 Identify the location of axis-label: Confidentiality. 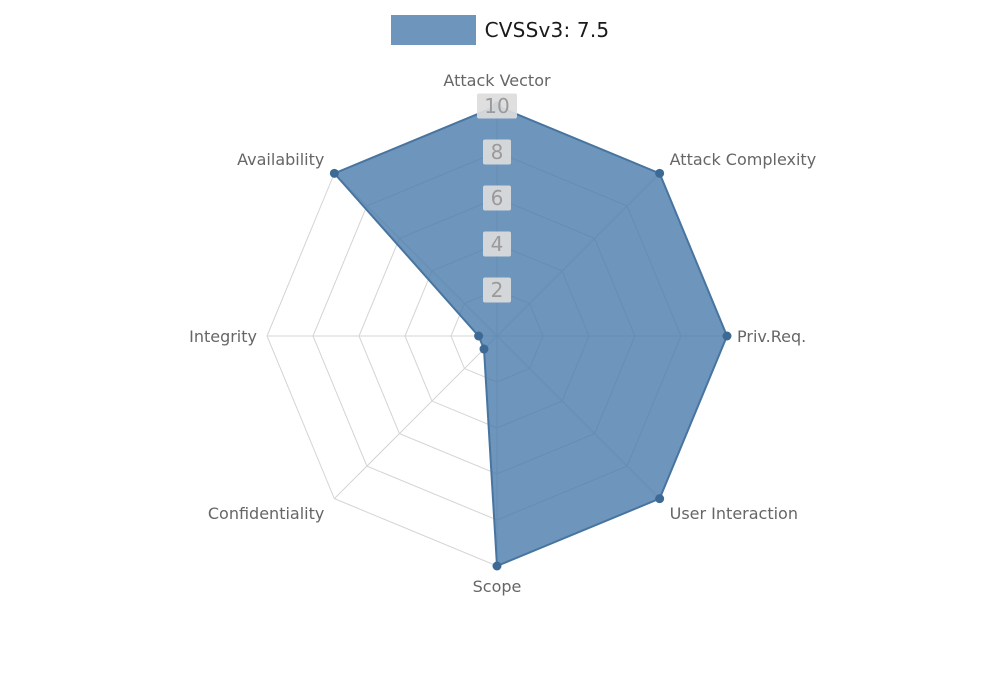
(266, 513).